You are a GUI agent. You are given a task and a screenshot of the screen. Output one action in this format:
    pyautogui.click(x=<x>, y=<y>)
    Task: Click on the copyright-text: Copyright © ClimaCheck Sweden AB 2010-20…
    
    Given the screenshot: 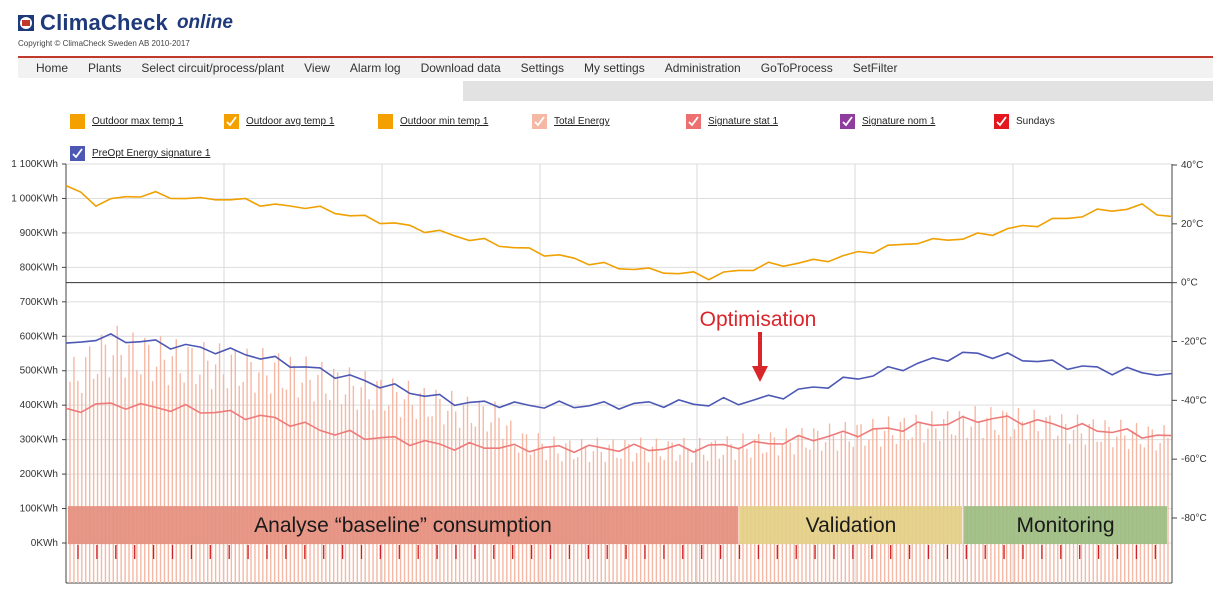 What is the action you would take?
    pyautogui.click(x=104, y=43)
    